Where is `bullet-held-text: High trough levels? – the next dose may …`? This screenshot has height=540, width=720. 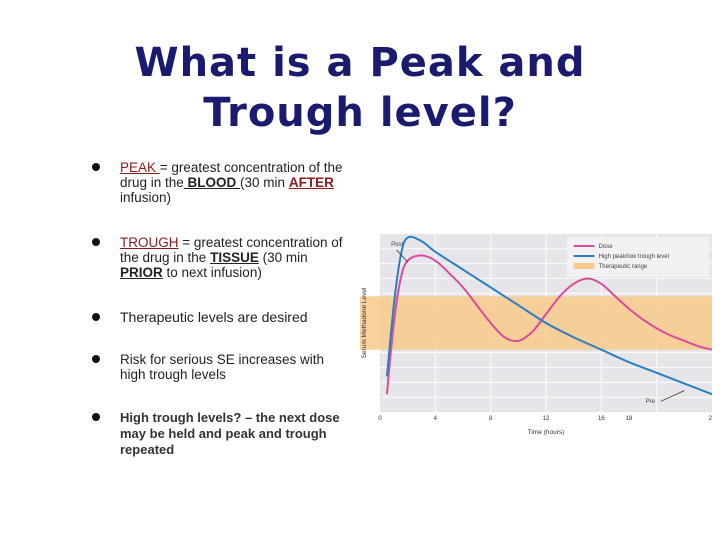 bullet-held-text: High trough levels? – the next dose may … is located at coordinates (230, 433).